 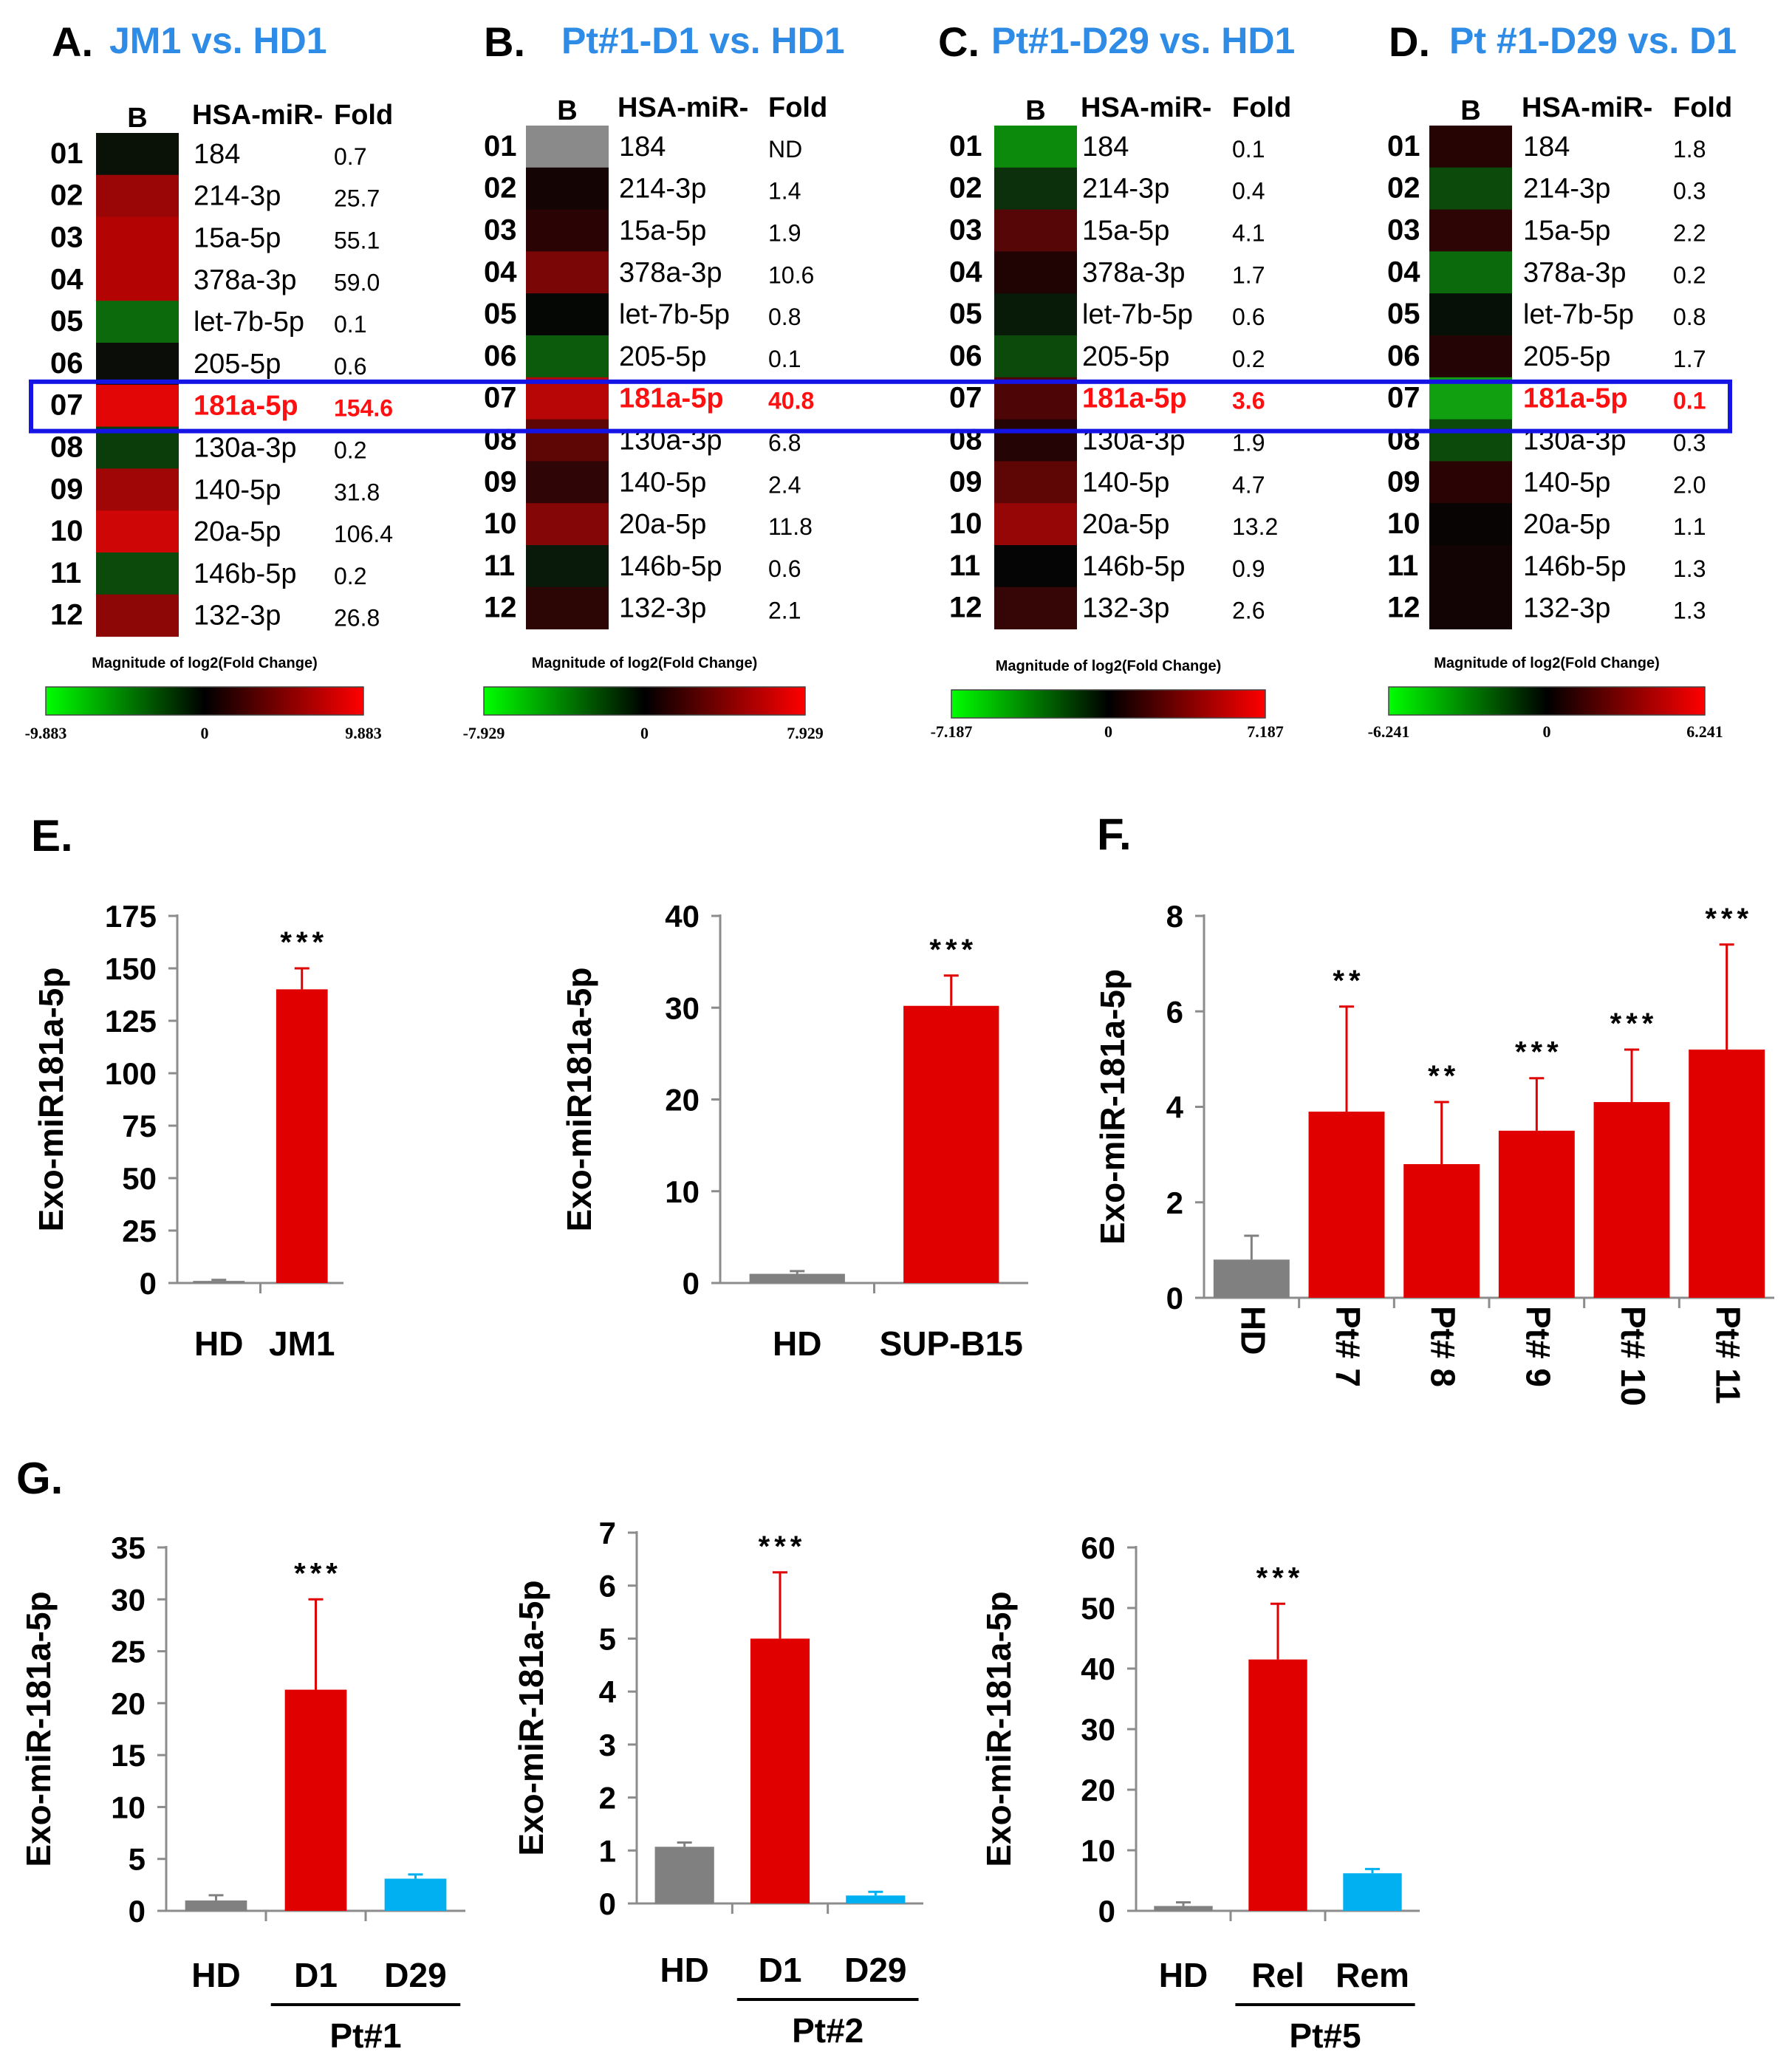 I want to click on mirna-name: 214-3p, so click(x=1566, y=189).